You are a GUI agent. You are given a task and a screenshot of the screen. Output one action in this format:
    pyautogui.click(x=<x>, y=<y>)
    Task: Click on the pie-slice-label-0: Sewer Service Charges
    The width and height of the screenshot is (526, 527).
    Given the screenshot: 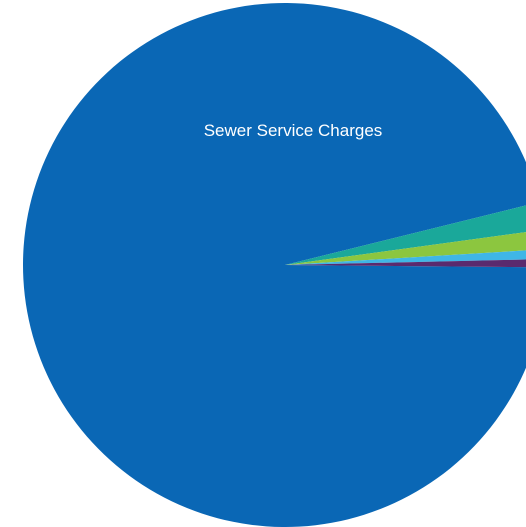 What is the action you would take?
    pyautogui.click(x=293, y=130)
    